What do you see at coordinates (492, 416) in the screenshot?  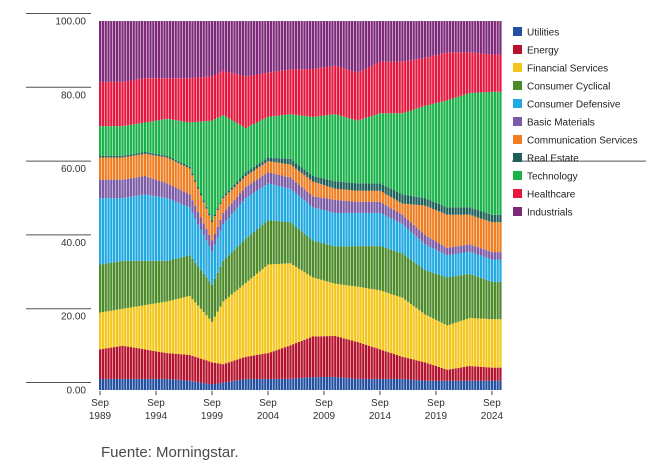 I see `x-tick-label: 2024` at bounding box center [492, 416].